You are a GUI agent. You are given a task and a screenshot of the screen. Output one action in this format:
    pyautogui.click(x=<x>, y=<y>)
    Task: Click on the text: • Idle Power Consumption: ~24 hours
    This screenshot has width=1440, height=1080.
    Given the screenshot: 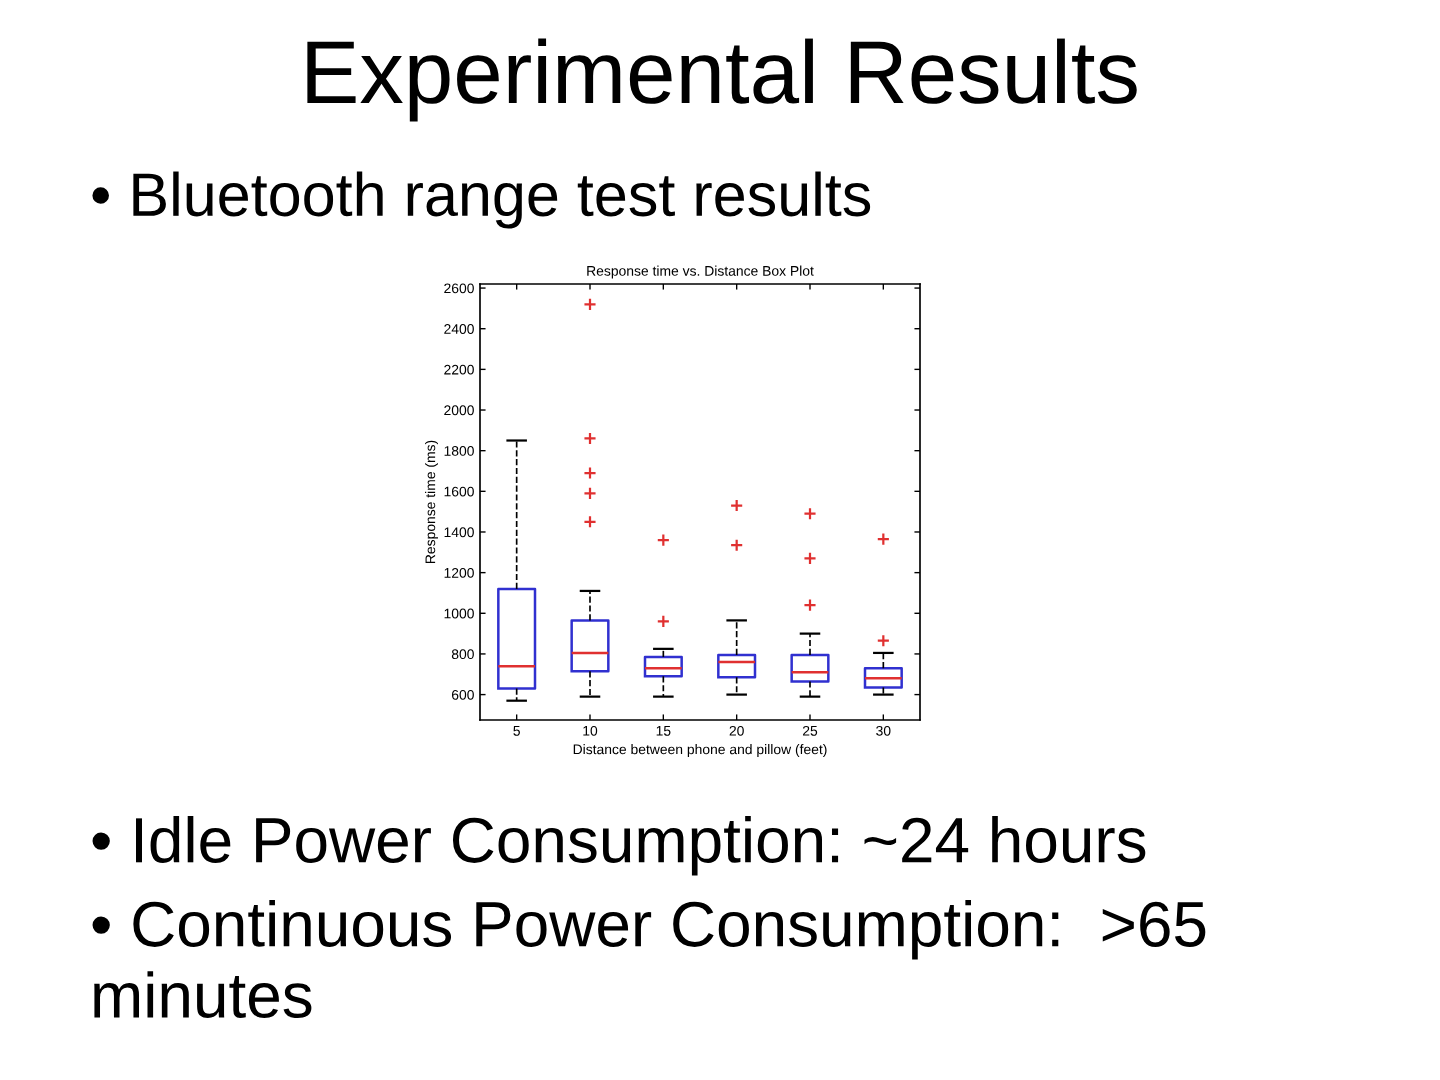 What is the action you would take?
    pyautogui.click(x=619, y=846)
    